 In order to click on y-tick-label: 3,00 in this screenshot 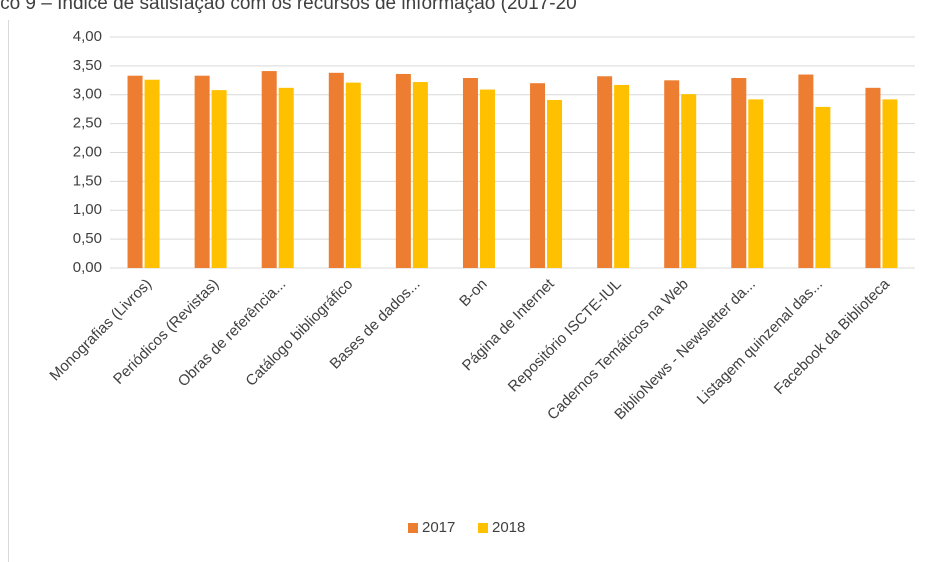, I will do `click(87, 94)`.